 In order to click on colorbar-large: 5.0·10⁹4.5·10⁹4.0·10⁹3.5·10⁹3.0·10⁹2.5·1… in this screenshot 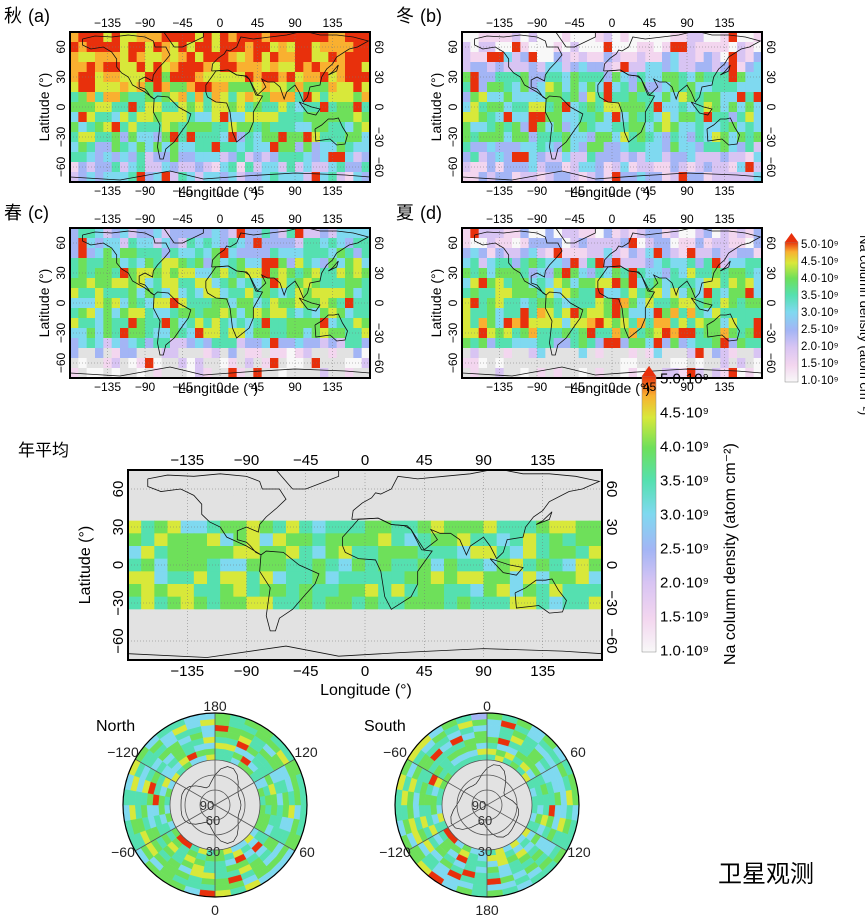, I will do `click(690, 515)`.